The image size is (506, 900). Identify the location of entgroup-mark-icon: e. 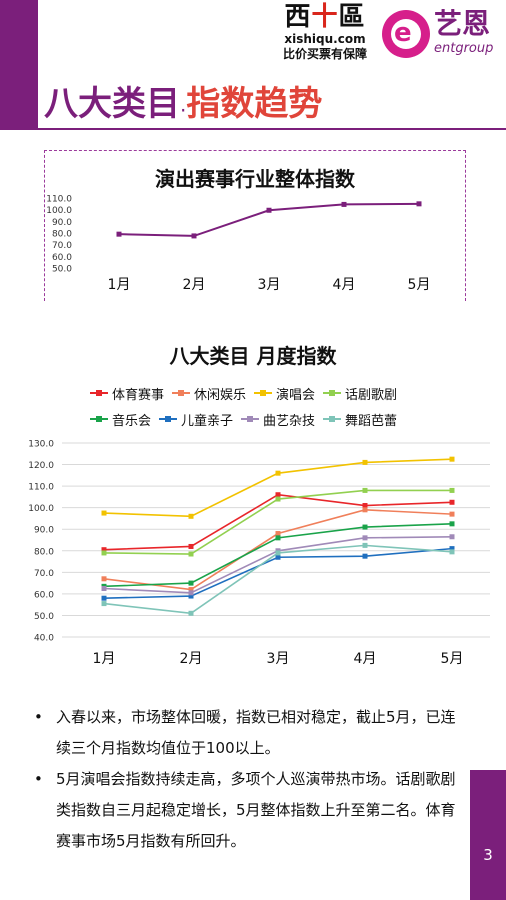
(406, 34).